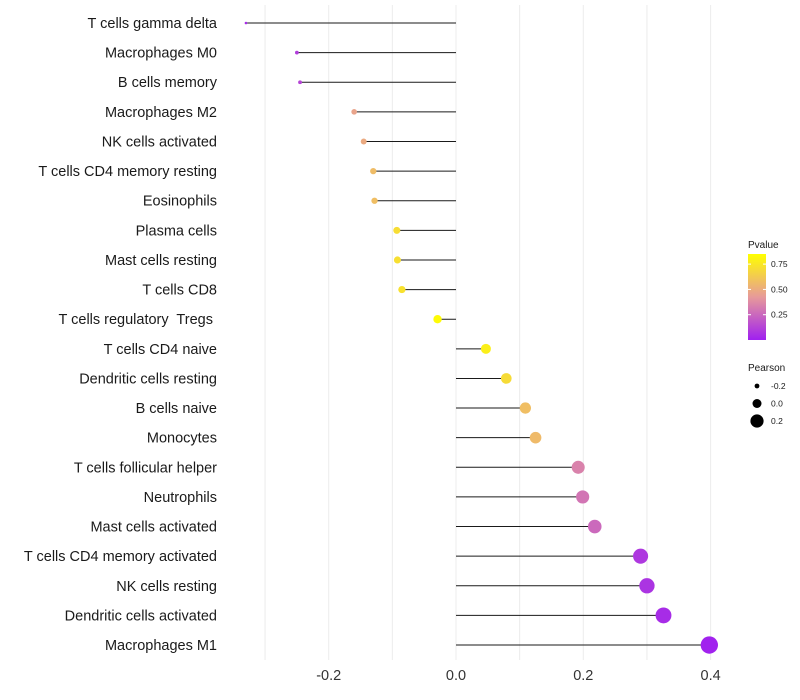 The width and height of the screenshot is (800, 700). I want to click on x-axis-tick-labels: -0.2 0.0 0.2 0.4, so click(518, 676).